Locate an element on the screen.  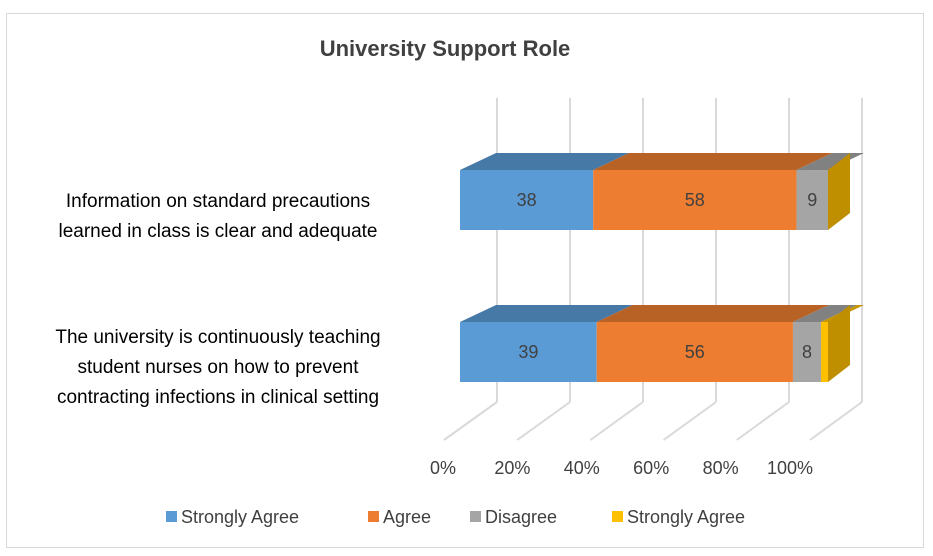
x-tick-label: 40% is located at coordinates (582, 468).